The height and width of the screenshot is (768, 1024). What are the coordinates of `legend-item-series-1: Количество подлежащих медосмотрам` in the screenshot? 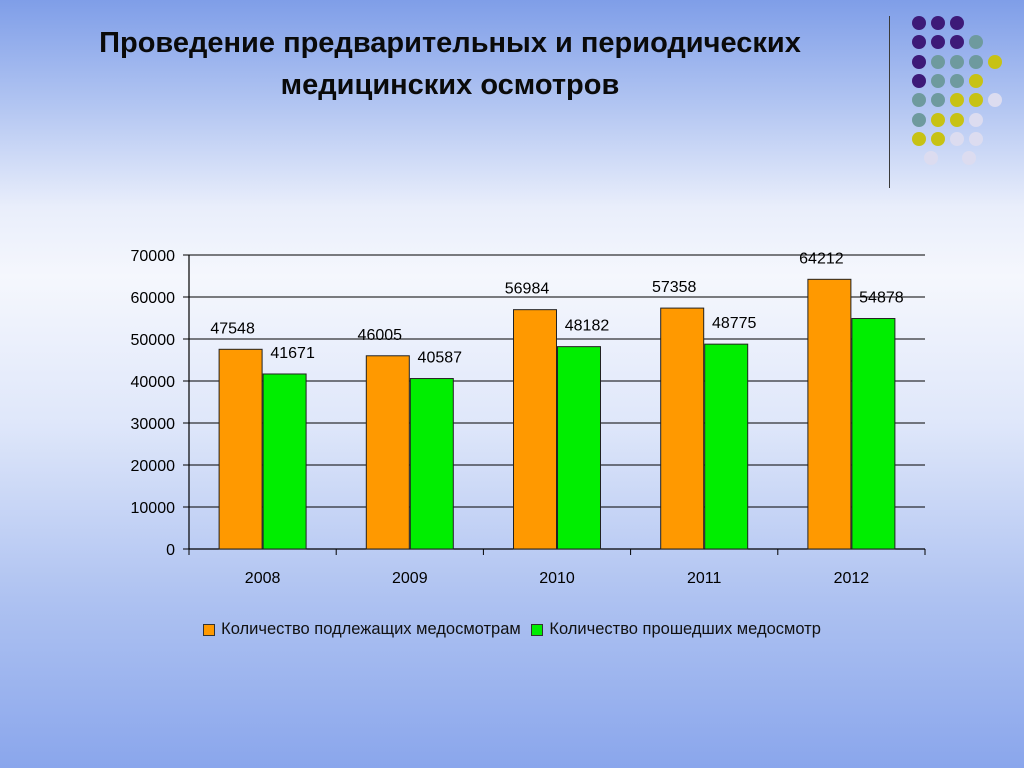 It's located at (362, 629).